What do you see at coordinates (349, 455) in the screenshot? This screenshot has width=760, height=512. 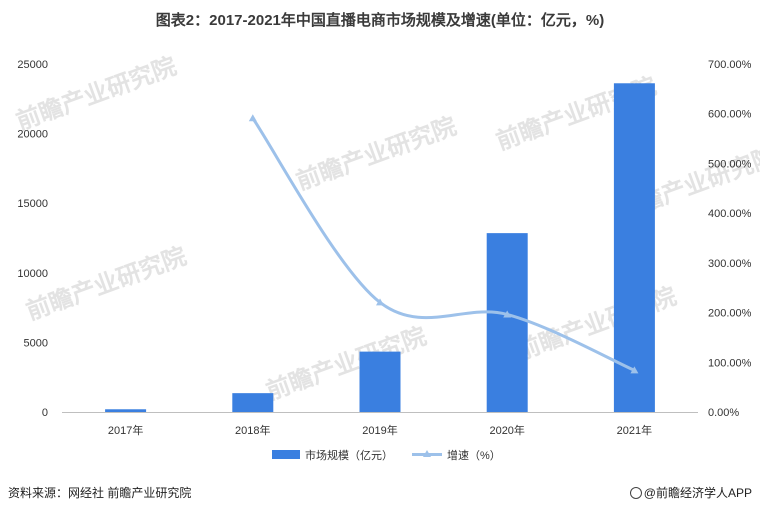 I see `legend-bar-label: 市场规模（亿元）` at bounding box center [349, 455].